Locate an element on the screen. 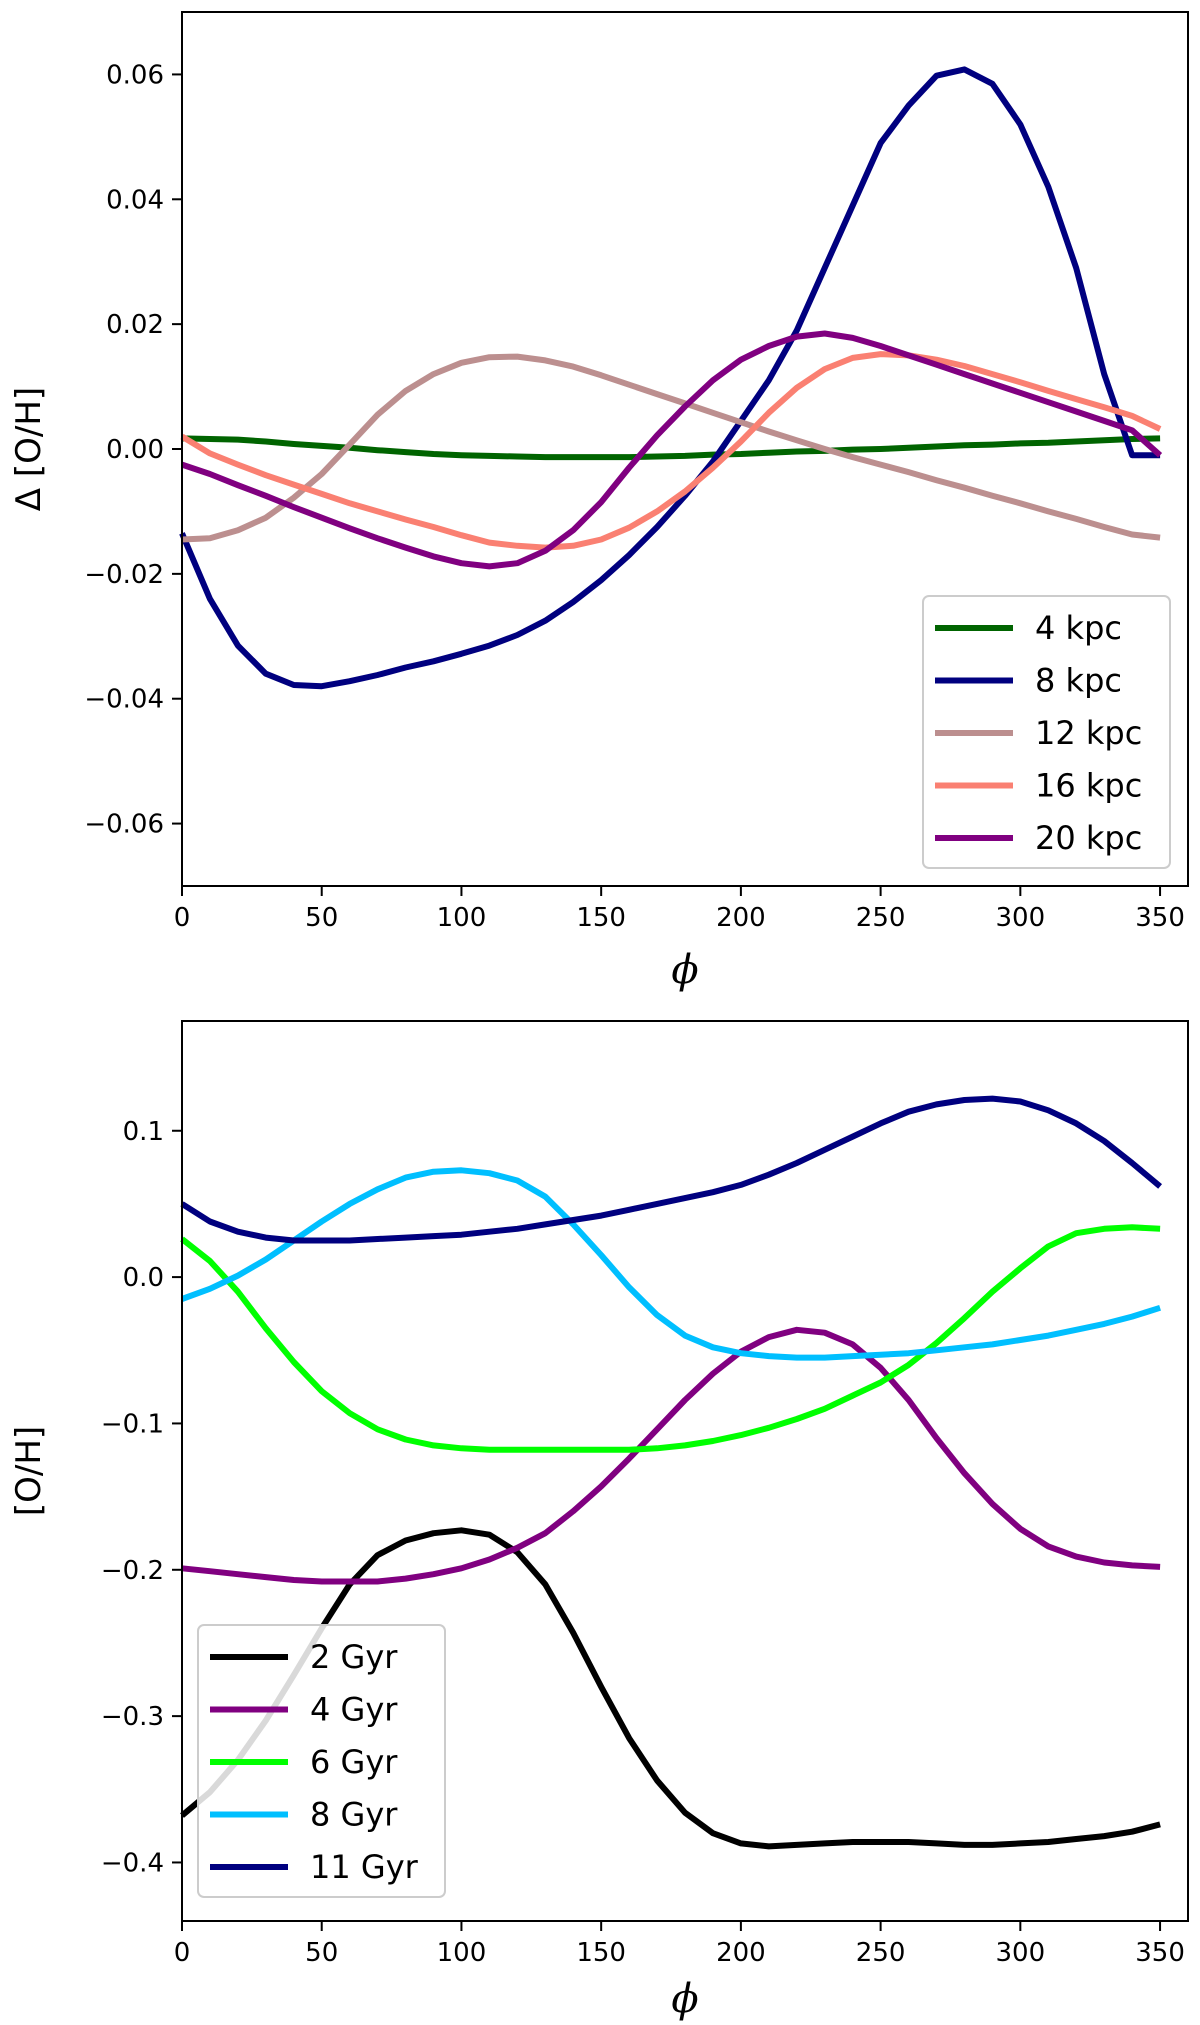 Image resolution: width=1200 pixels, height=2025 pixels. y-tick-label: 0.00 is located at coordinates (135, 450).